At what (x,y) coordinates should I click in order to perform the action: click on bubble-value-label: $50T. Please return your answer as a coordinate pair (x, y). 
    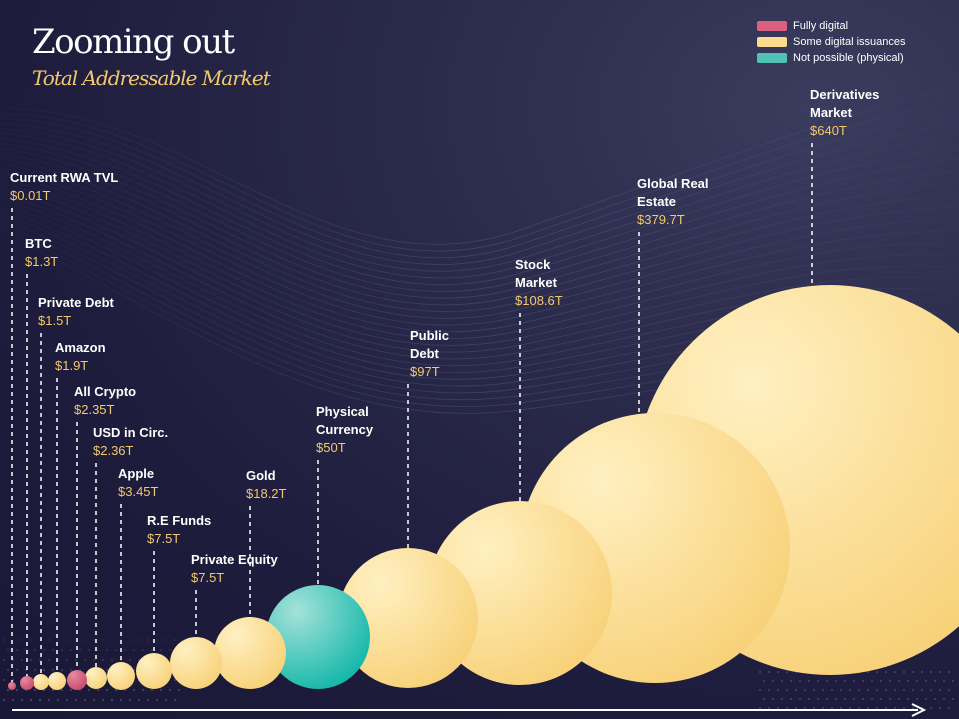
    Looking at the image, I should click on (331, 447).